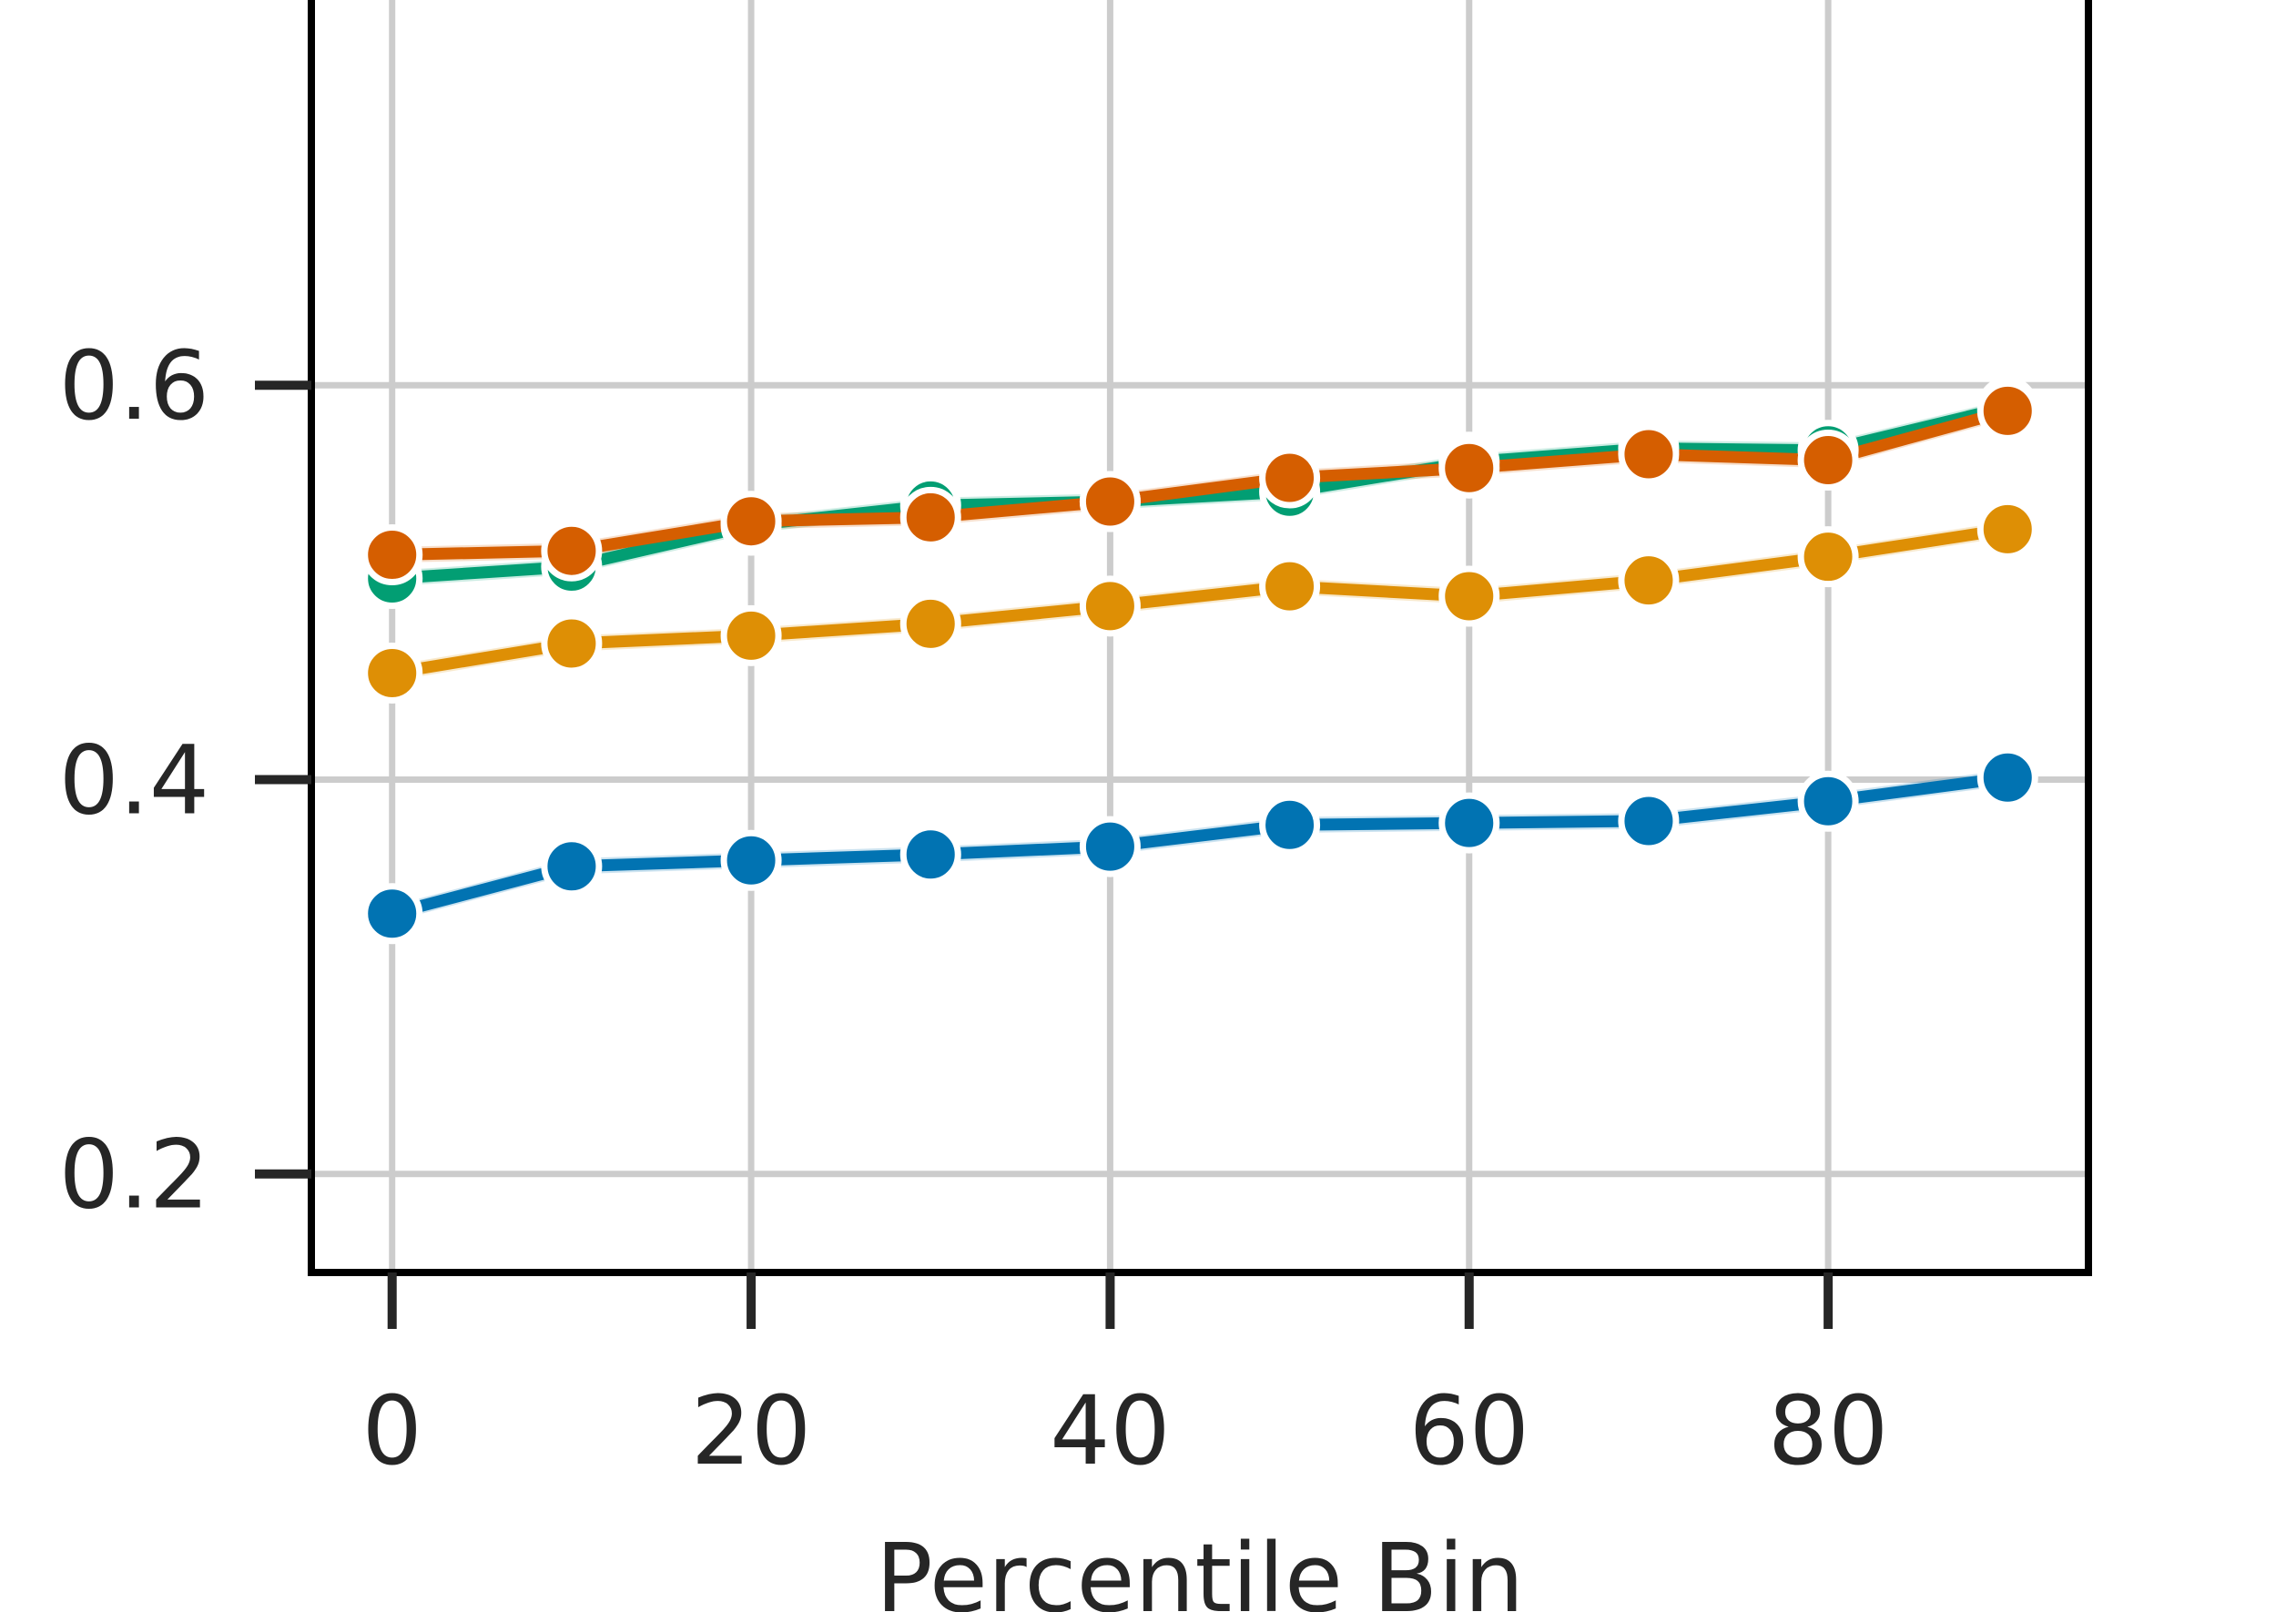 The width and height of the screenshot is (2296, 1612). I want to click on x-tick-label: 20, so click(751, 1431).